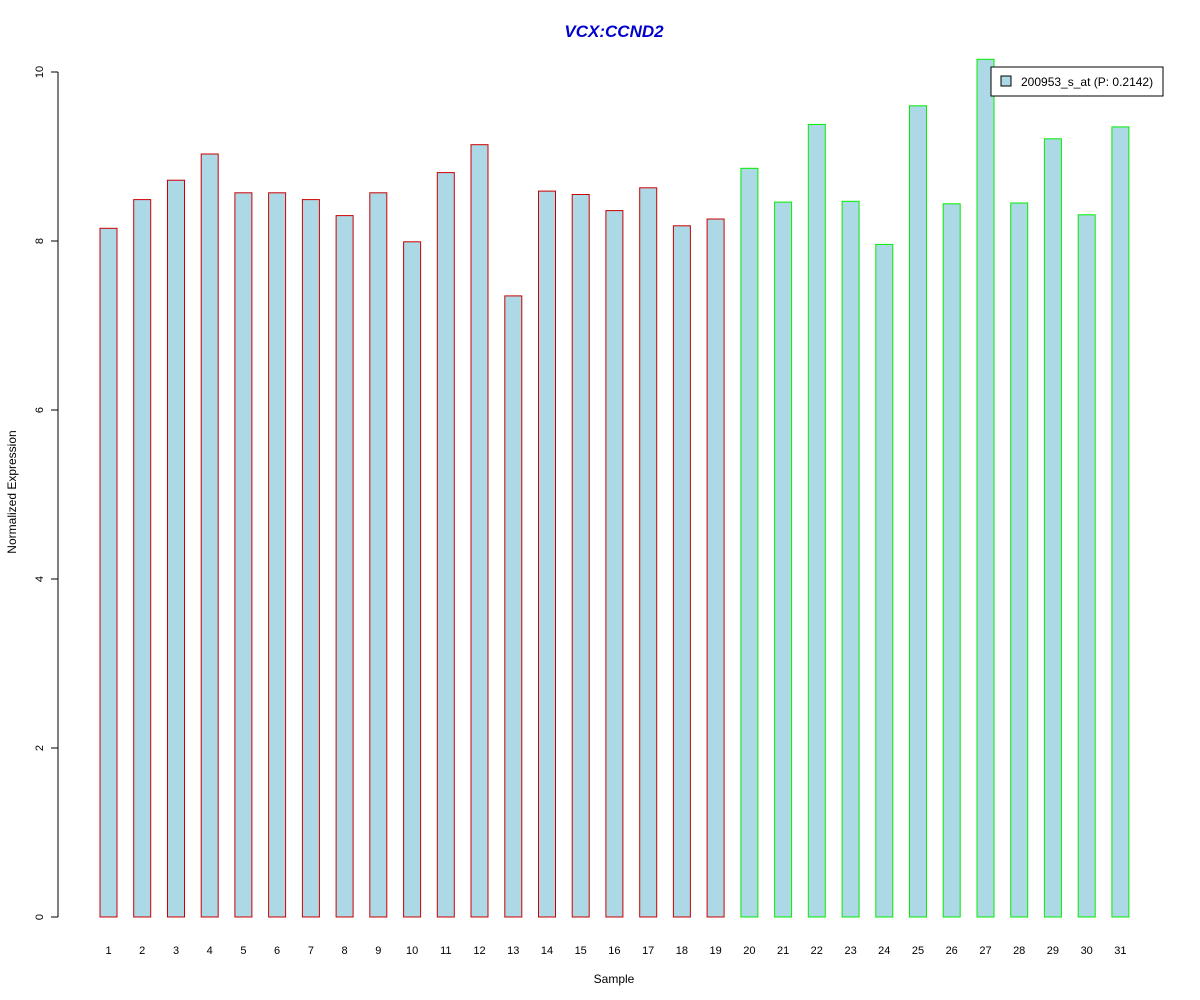 The image size is (1200, 1000). Describe the element at coordinates (648, 951) in the screenshot. I see `x-tick-label: 17` at that location.